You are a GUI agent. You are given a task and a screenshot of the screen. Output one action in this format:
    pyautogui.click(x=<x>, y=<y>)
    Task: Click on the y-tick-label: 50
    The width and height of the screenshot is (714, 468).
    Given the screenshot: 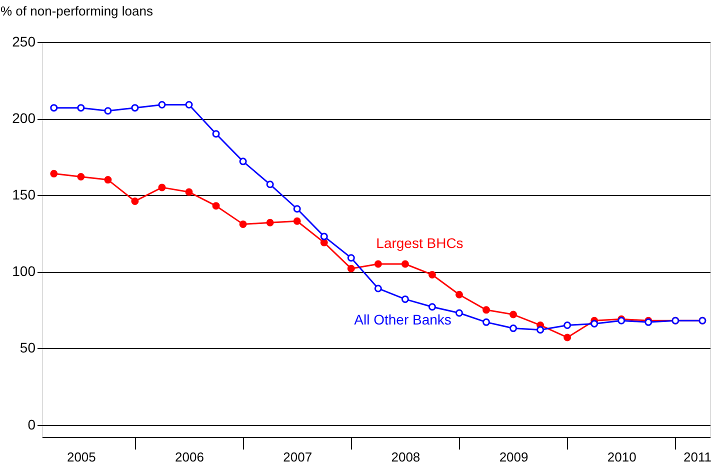 What is the action you would take?
    pyautogui.click(x=28, y=348)
    